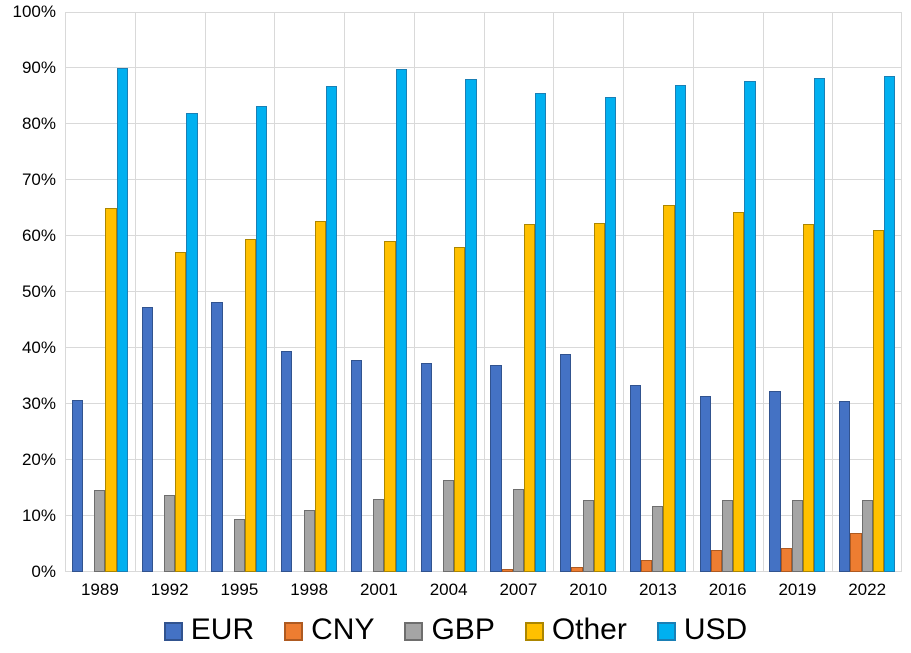  What do you see at coordinates (820, 324) in the screenshot?
I see `bar-usd-2019` at bounding box center [820, 324].